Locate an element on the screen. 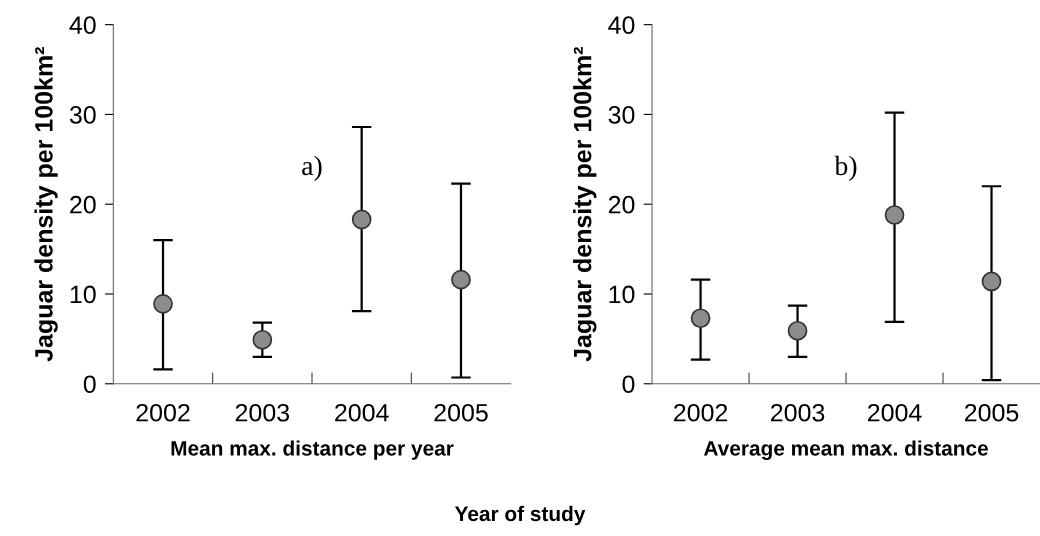  annotation: a) is located at coordinates (312, 168).